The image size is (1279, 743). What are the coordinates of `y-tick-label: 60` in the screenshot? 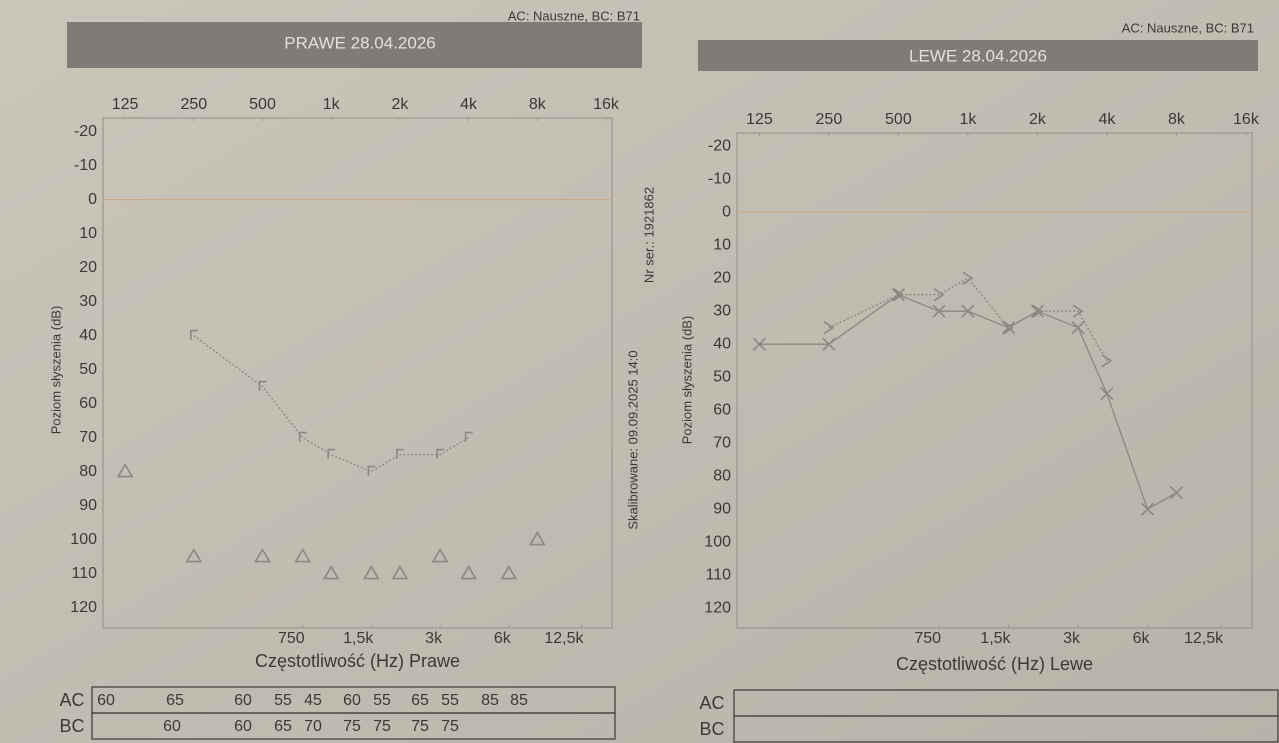 It's located at (722, 409).